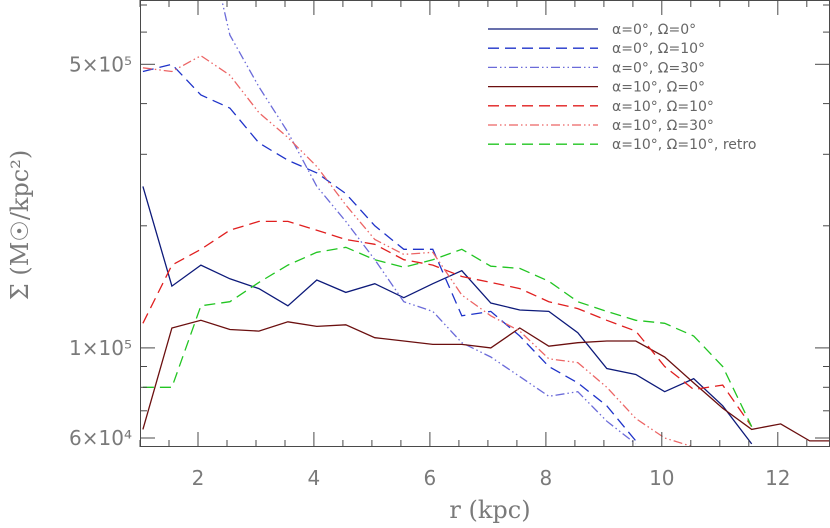  What do you see at coordinates (546, 478) in the screenshot?
I see `x-tick-label: 8` at bounding box center [546, 478].